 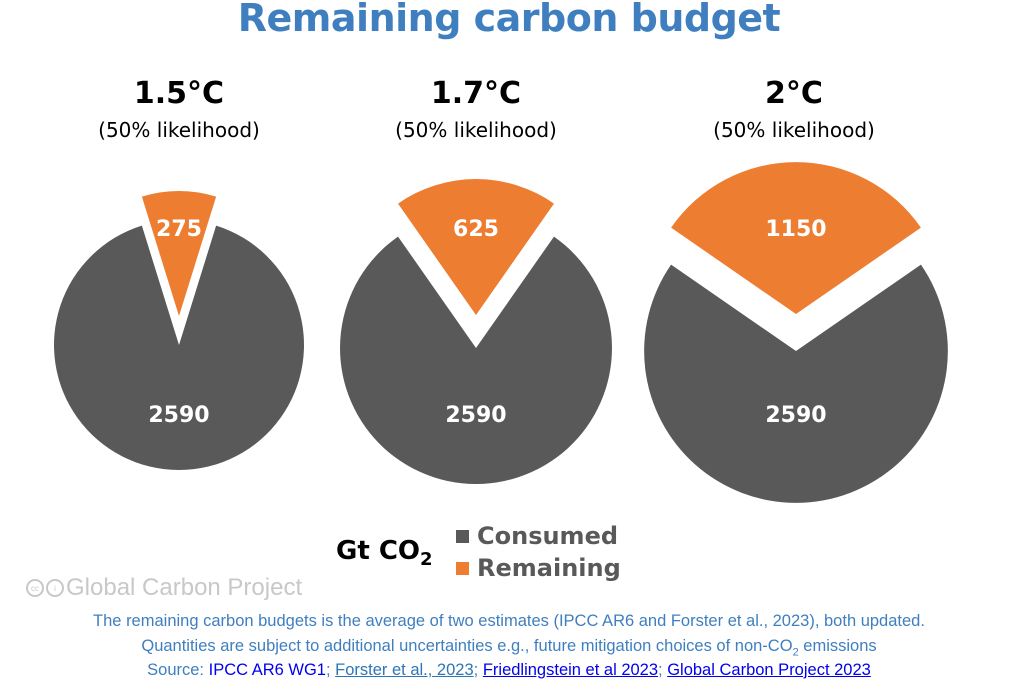 I want to click on pie-1-consumed-label: 2590, so click(x=178, y=415).